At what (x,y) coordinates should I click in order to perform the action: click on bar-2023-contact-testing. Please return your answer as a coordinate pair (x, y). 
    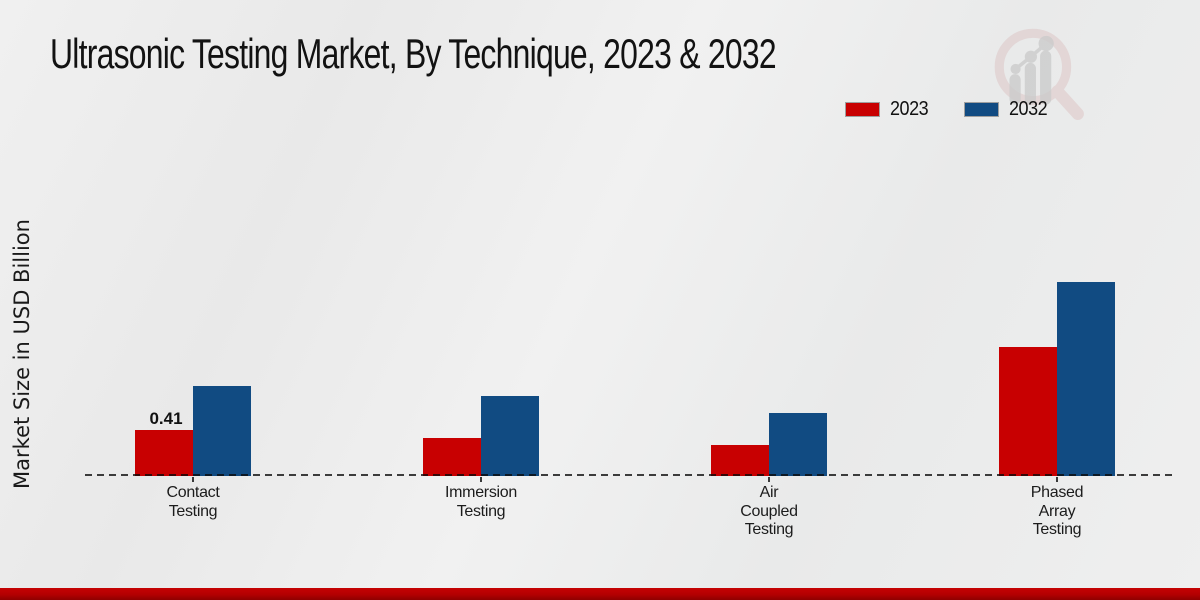
    Looking at the image, I should click on (164, 453).